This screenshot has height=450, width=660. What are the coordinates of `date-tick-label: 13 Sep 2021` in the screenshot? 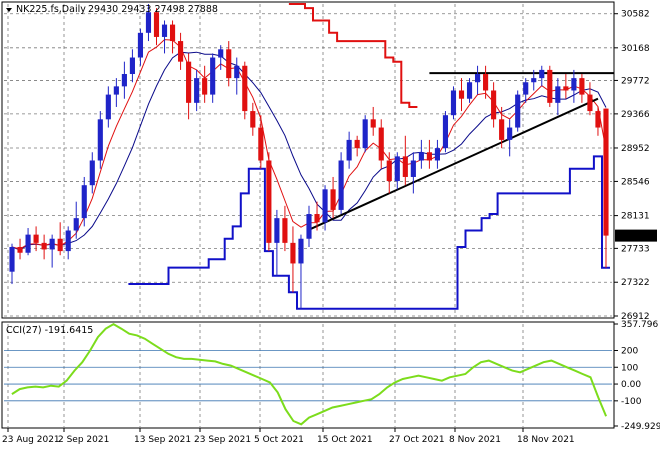 It's located at (162, 440).